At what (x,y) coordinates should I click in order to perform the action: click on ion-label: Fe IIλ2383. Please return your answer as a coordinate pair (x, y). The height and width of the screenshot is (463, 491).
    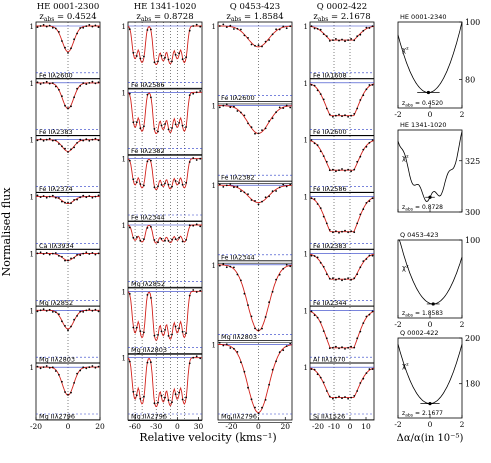
    Looking at the image, I should click on (330, 246).